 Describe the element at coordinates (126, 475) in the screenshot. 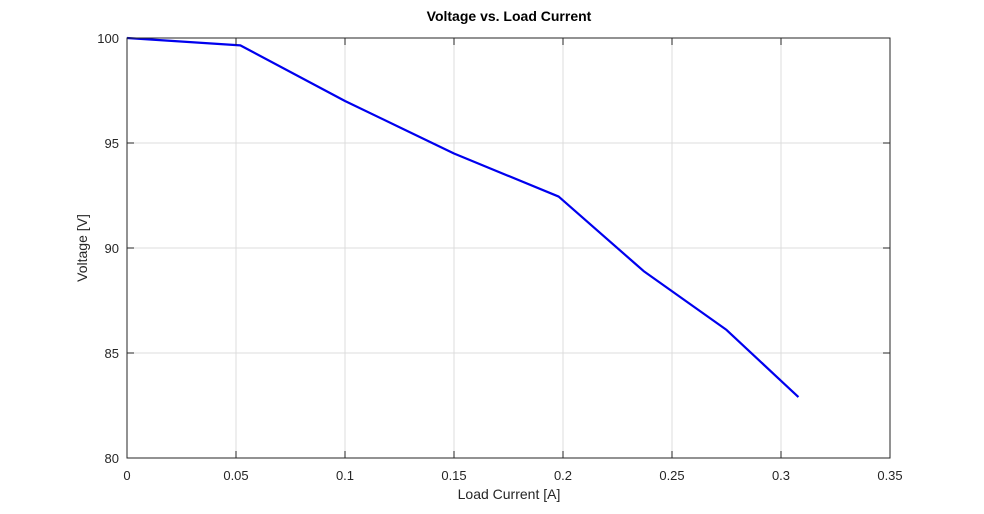

I see `x-tick-label: 0` at that location.